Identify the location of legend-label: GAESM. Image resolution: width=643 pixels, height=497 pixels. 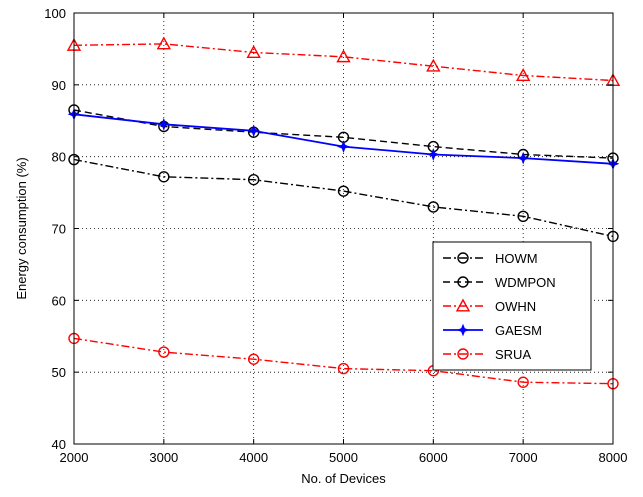
(518, 330).